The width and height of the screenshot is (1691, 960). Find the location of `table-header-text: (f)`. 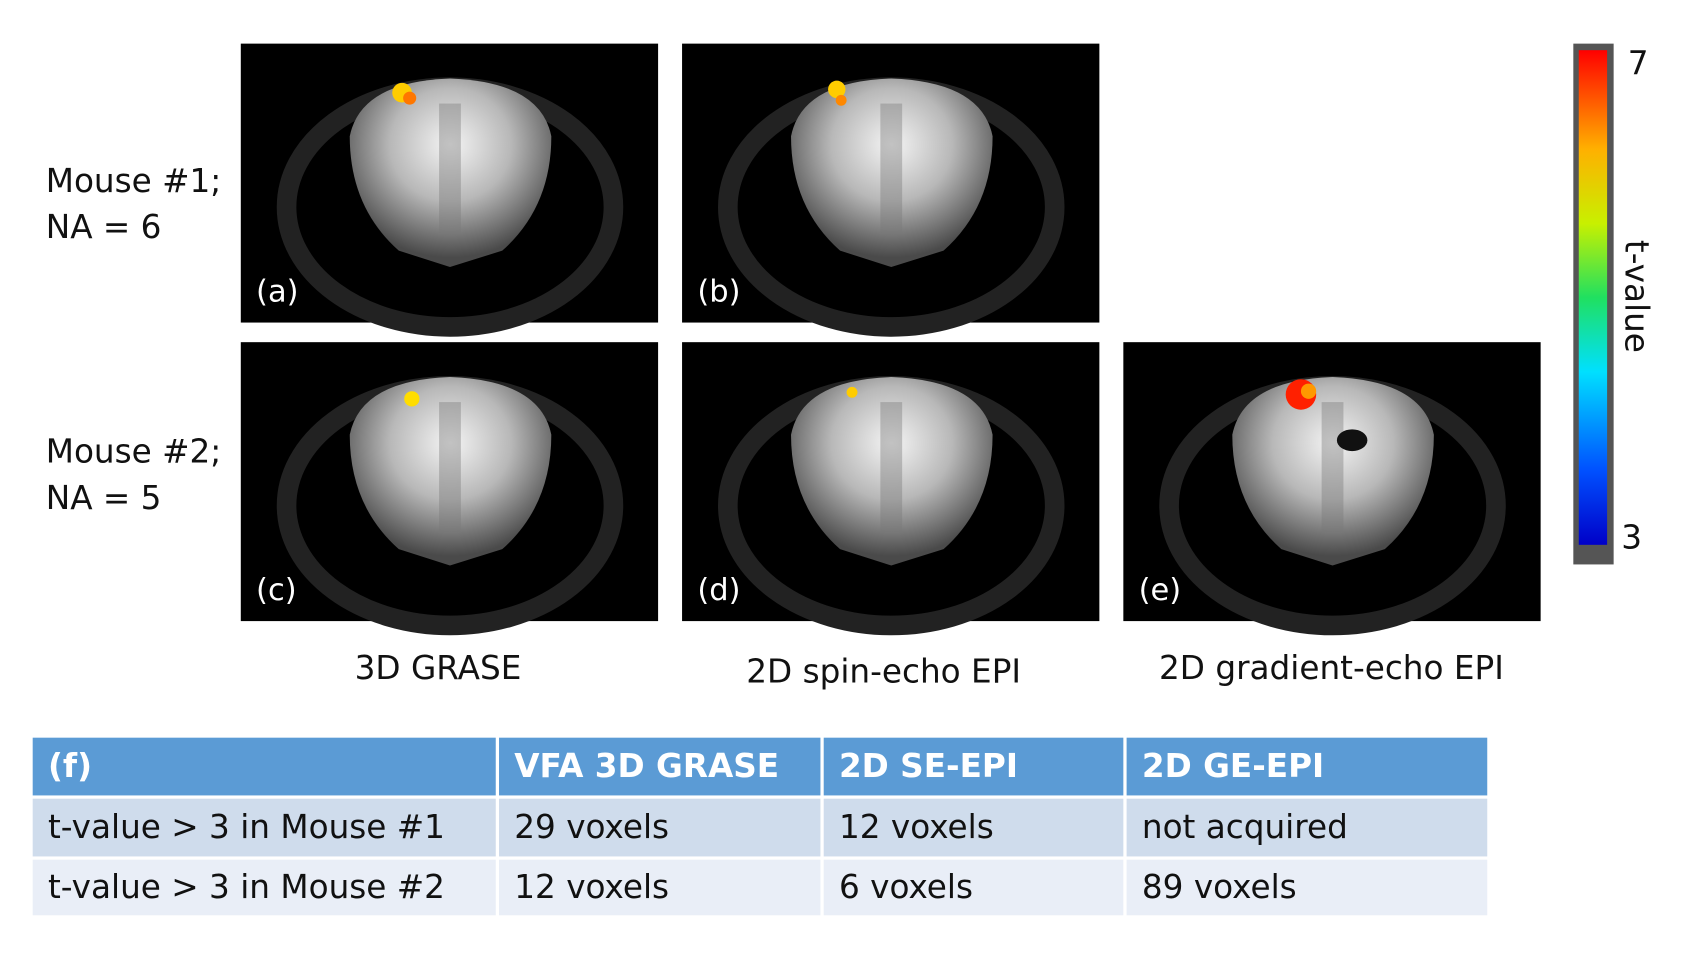

table-header-text: (f) is located at coordinates (70, 766).